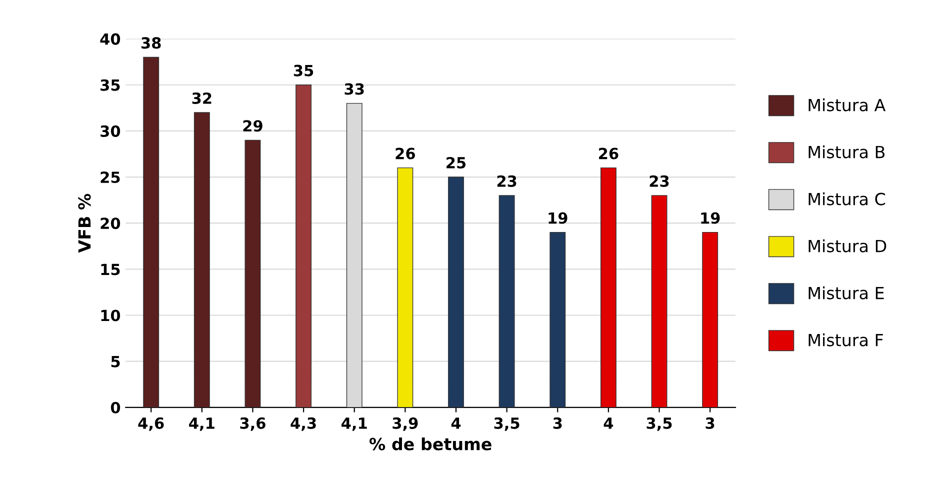 This screenshot has height=485, width=931. Describe the element at coordinates (405, 424) in the screenshot. I see `x-tick-label: 3,9` at that location.